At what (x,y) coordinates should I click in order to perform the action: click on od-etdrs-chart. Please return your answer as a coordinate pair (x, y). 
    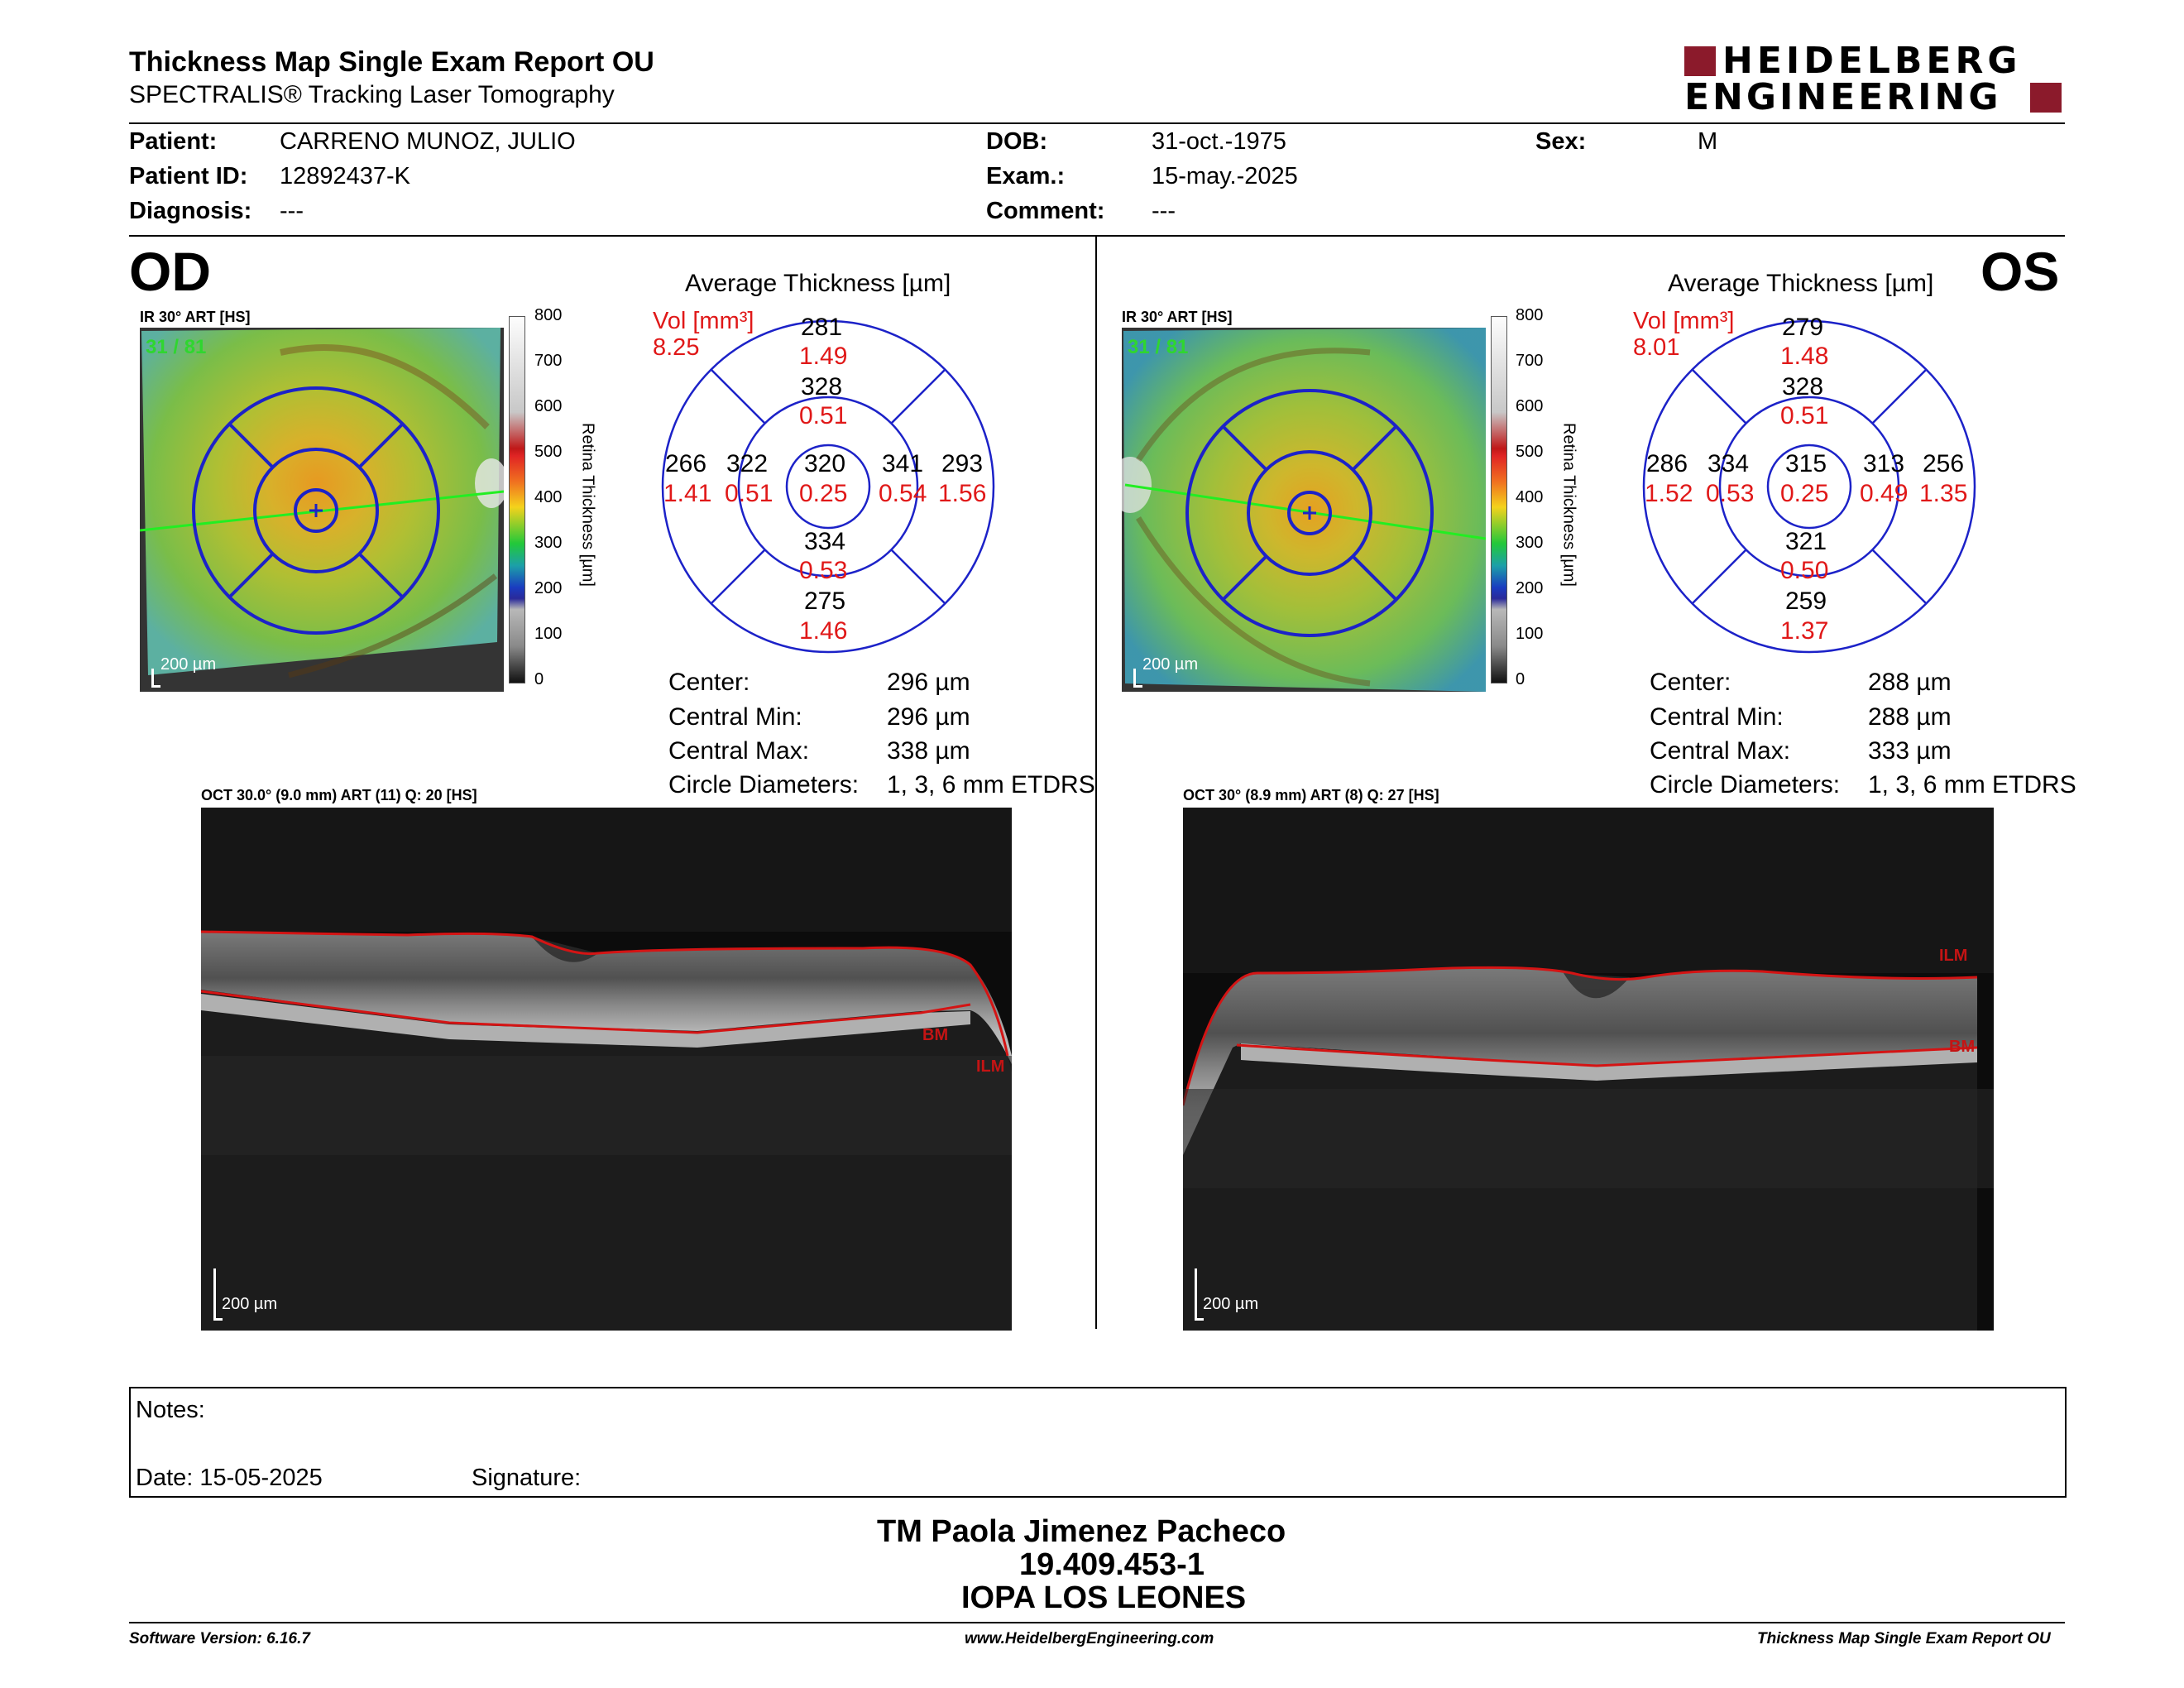
    Looking at the image, I should click on (828, 486).